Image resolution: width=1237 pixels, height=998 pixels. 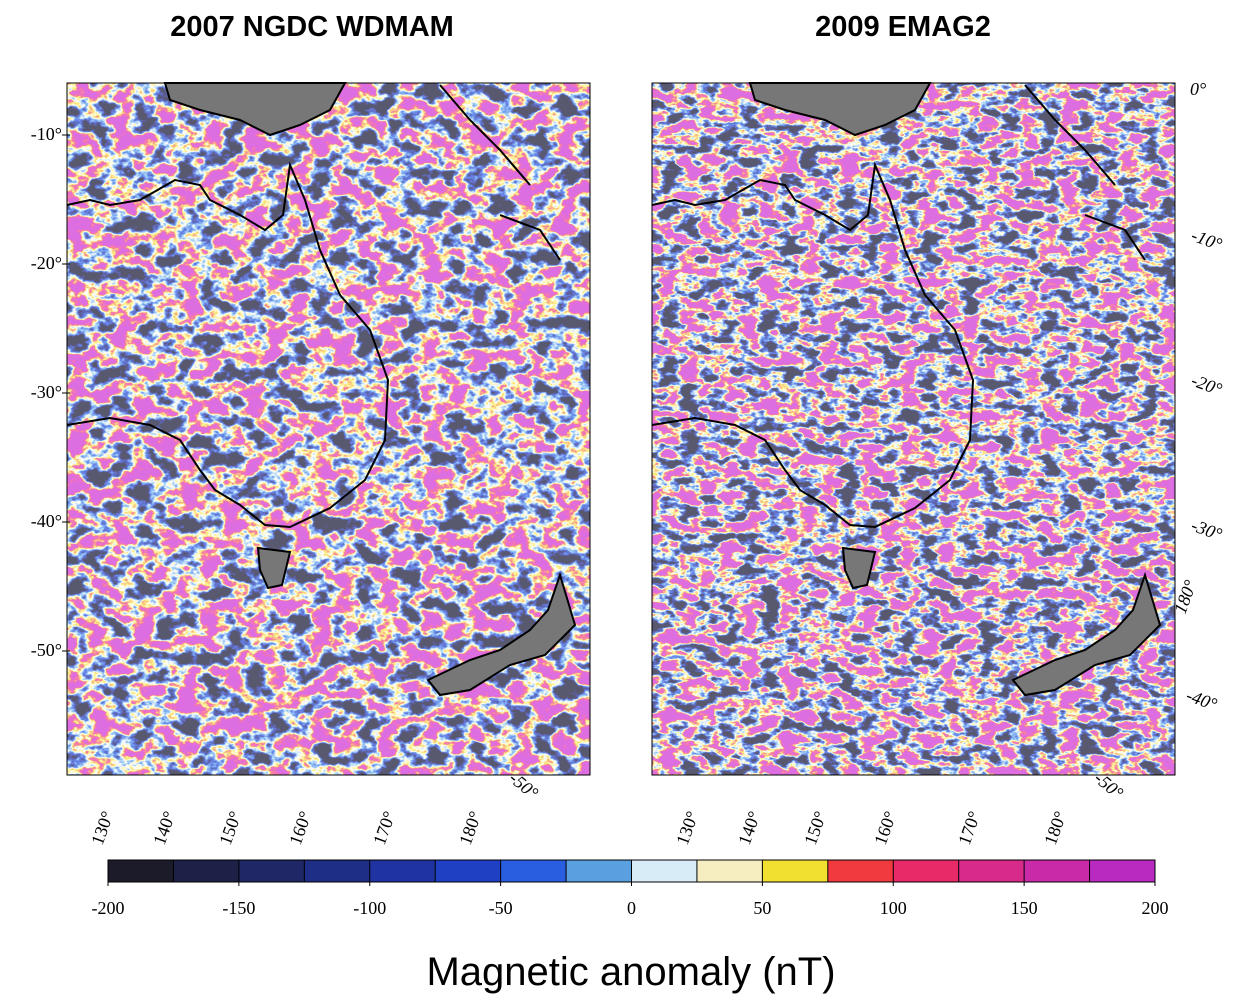 I want to click on edge-label: -30°, so click(x=1207, y=529).